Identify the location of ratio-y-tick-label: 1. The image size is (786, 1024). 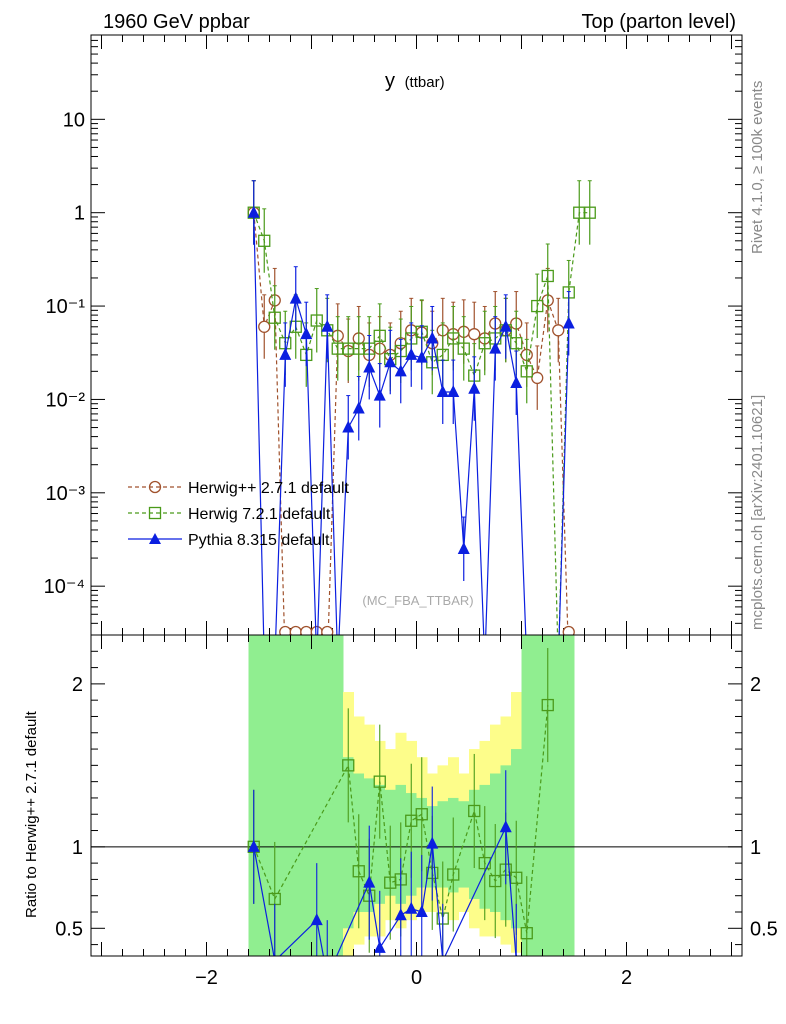
(77, 848).